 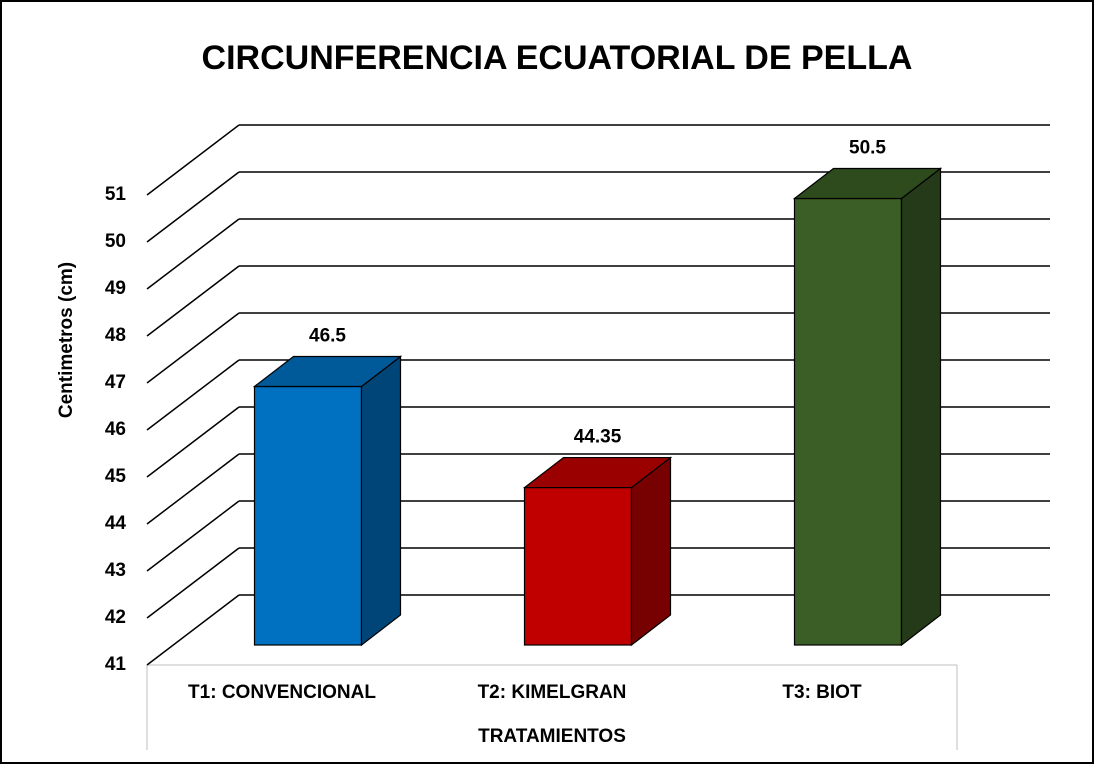 What do you see at coordinates (115, 382) in the screenshot?
I see `y-tick-label: 47` at bounding box center [115, 382].